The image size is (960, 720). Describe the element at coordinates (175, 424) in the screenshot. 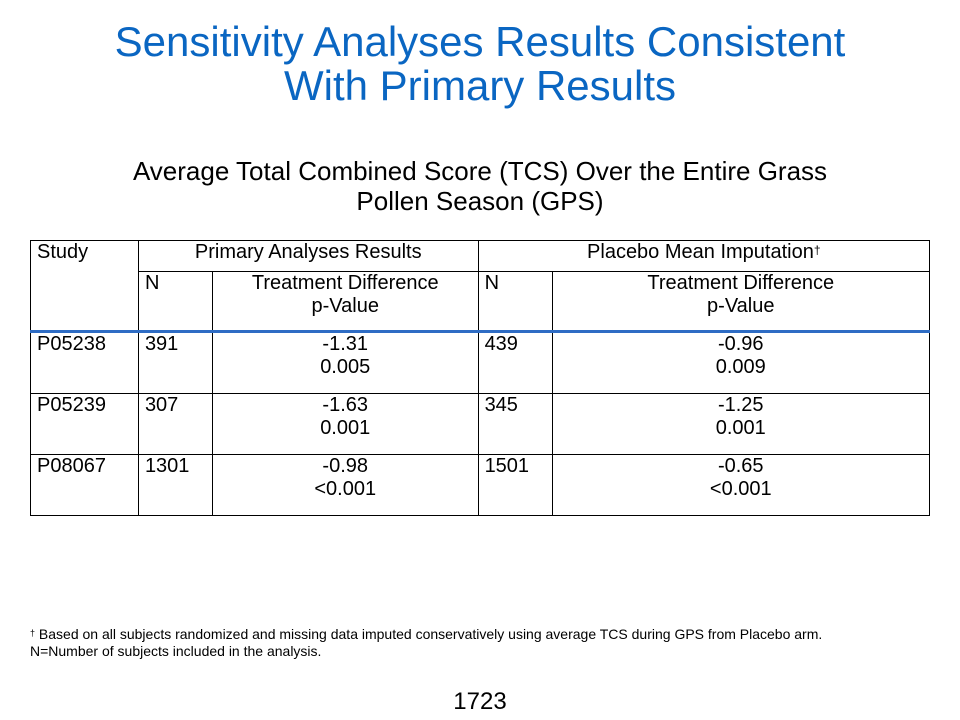

I see `n-cell: 307` at that location.